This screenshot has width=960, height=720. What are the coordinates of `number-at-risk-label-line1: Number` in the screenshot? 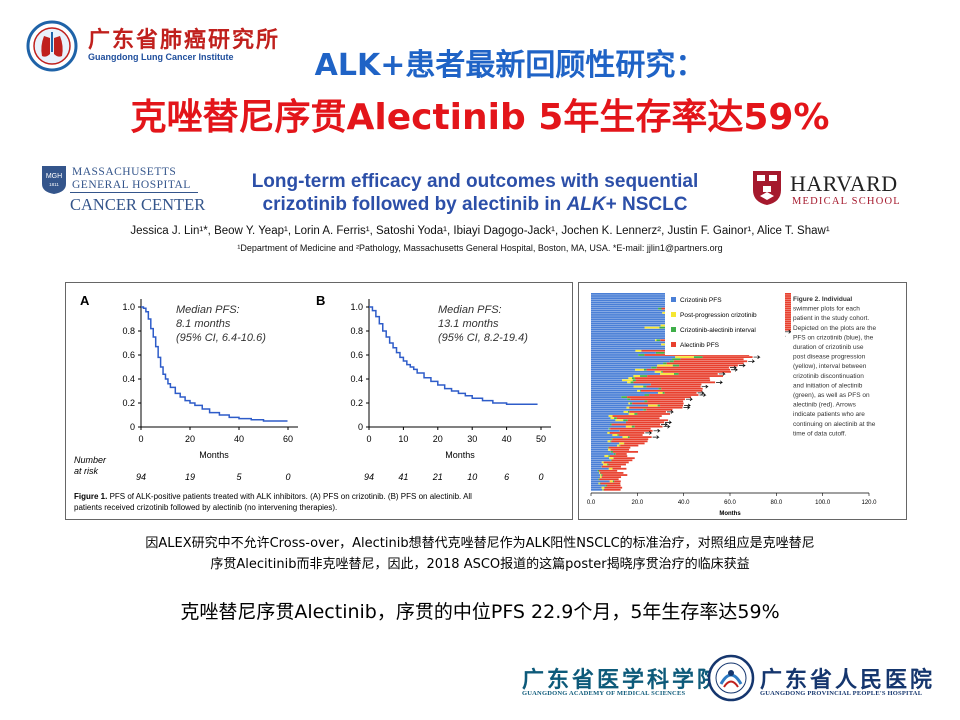 It's located at (90, 460).